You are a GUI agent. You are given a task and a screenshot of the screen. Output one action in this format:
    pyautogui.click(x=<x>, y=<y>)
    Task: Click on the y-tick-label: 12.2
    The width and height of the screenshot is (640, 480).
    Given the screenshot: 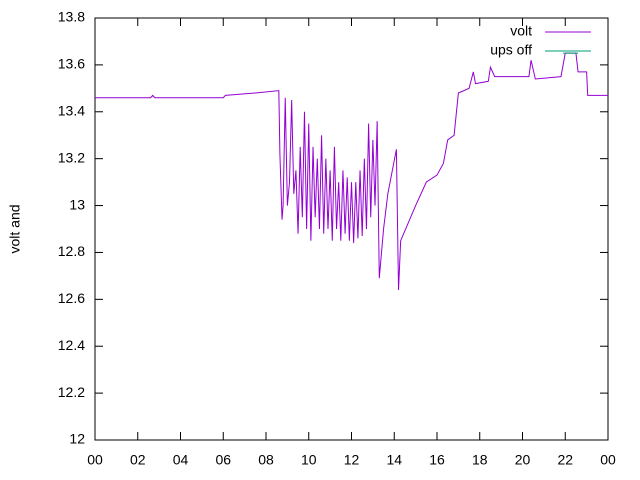 What is the action you would take?
    pyautogui.click(x=71, y=392)
    